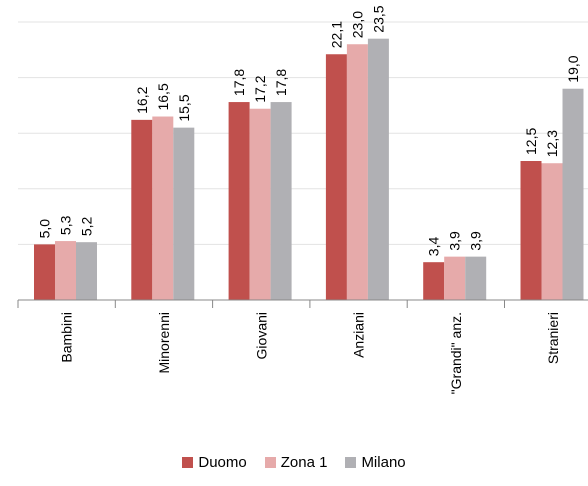  What do you see at coordinates (188, 462) in the screenshot?
I see `legend-swatch-duomo` at bounding box center [188, 462].